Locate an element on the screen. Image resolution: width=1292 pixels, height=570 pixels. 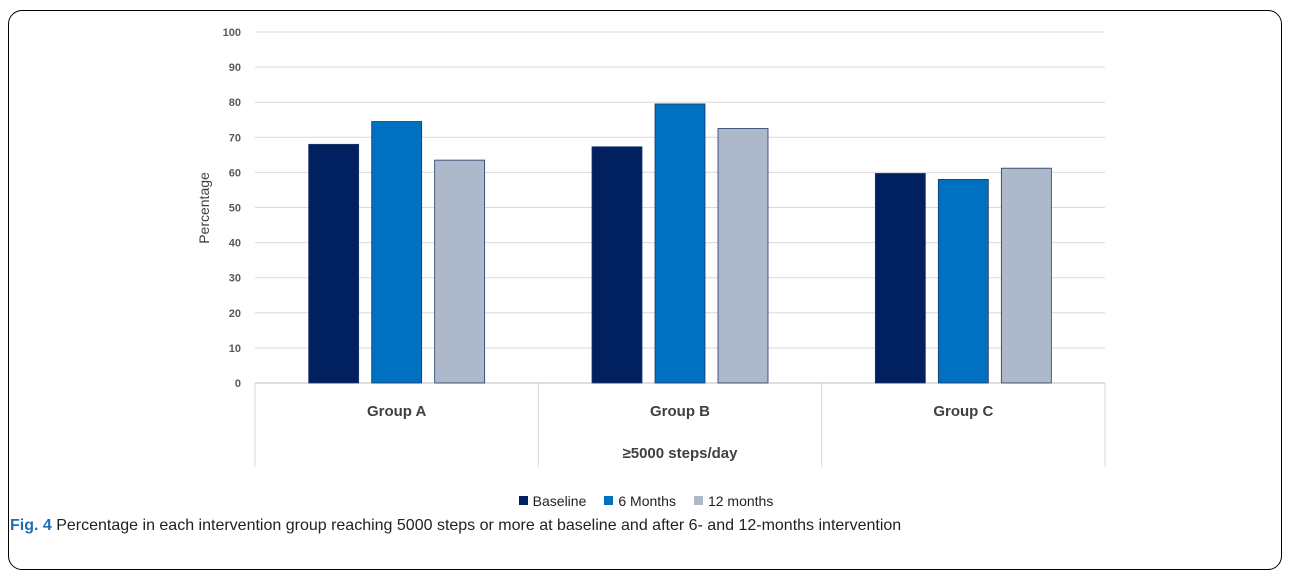
y-tick-label: 90 is located at coordinates (235, 68).